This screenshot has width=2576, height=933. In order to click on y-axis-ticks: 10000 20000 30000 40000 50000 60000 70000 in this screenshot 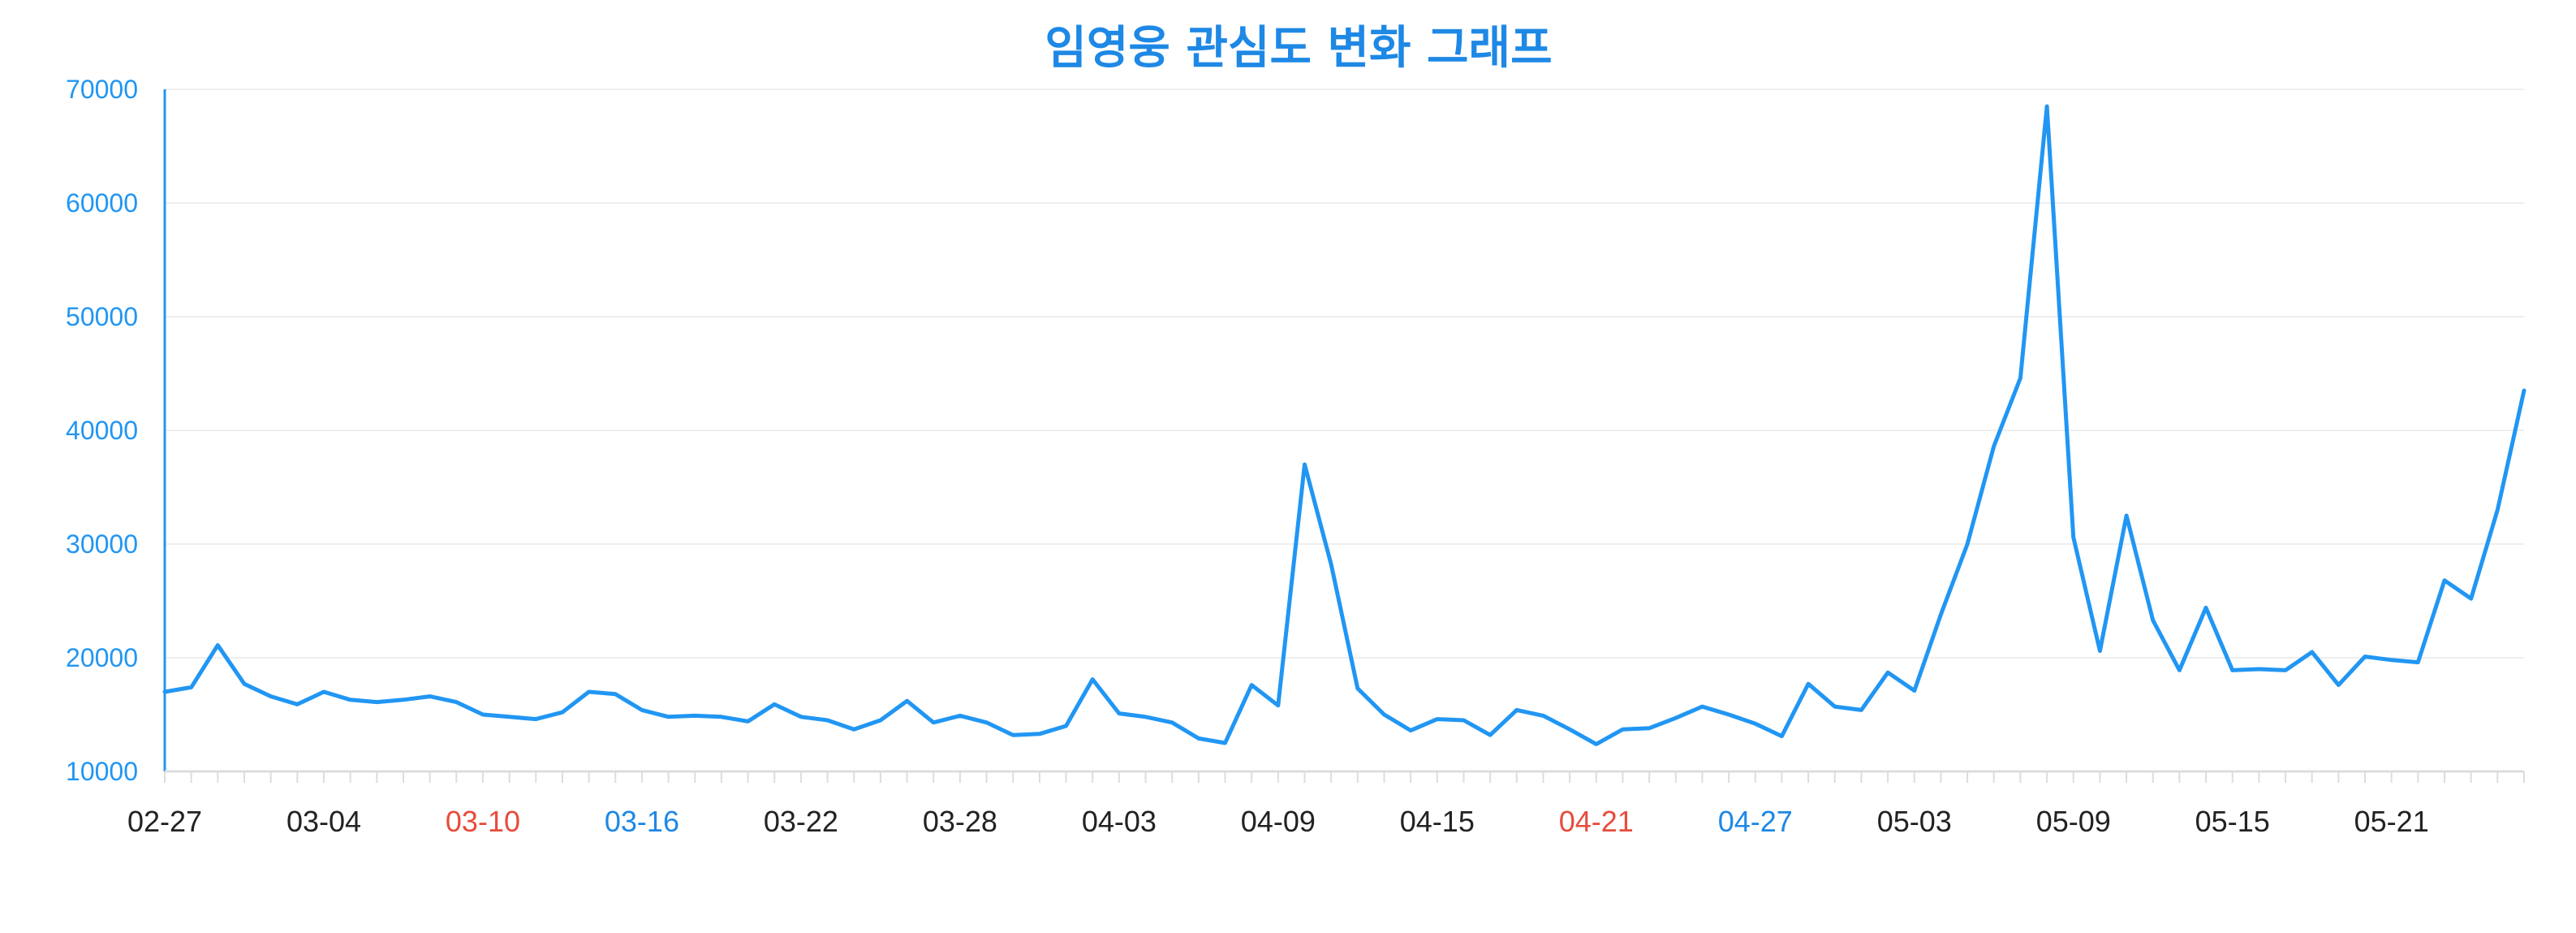, I will do `click(102, 430)`.